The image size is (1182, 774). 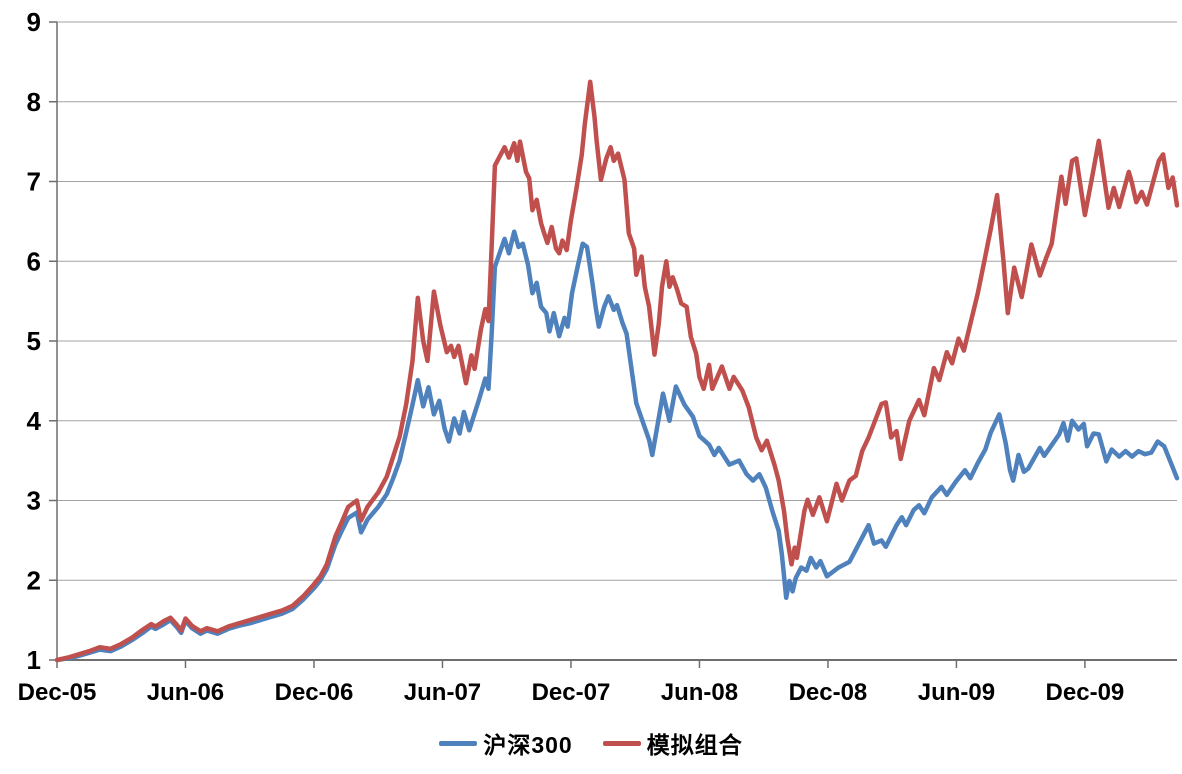 What do you see at coordinates (57, 692) in the screenshot?
I see `x-tick-label-Dec-05: Dec-05` at bounding box center [57, 692].